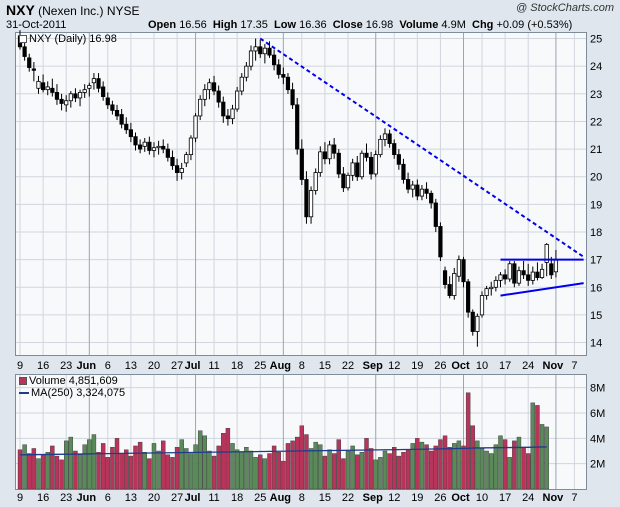  What do you see at coordinates (73, 10) in the screenshot?
I see `chart-title: NXY (Nexen Inc.) NYSE` at bounding box center [73, 10].